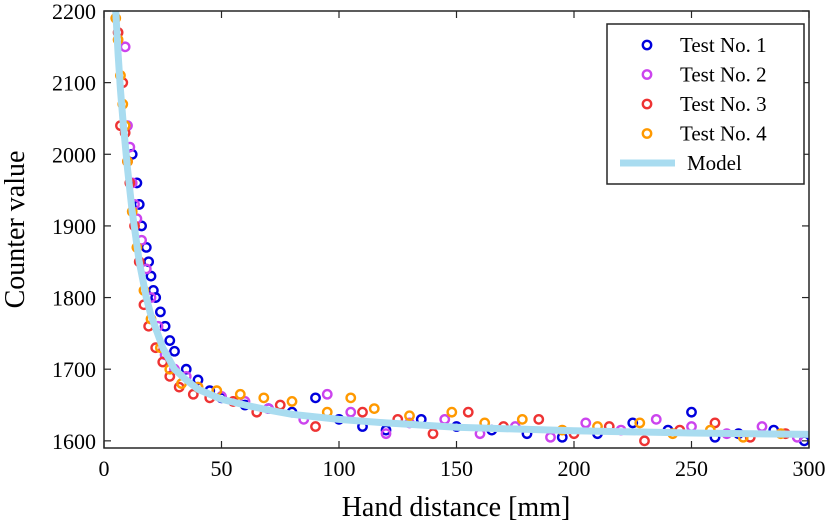  What do you see at coordinates (723, 134) in the screenshot?
I see `legend-label: Test No. 4` at bounding box center [723, 134].